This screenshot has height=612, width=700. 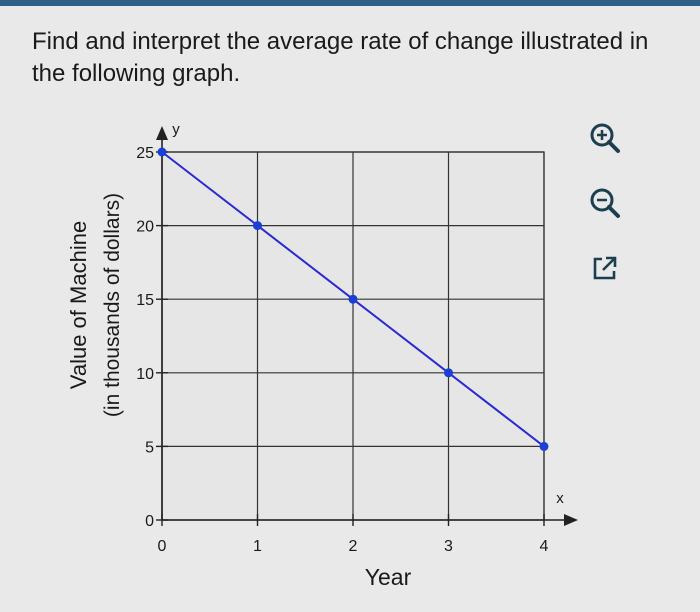 I want to click on zoom-in-button, so click(x=605, y=138).